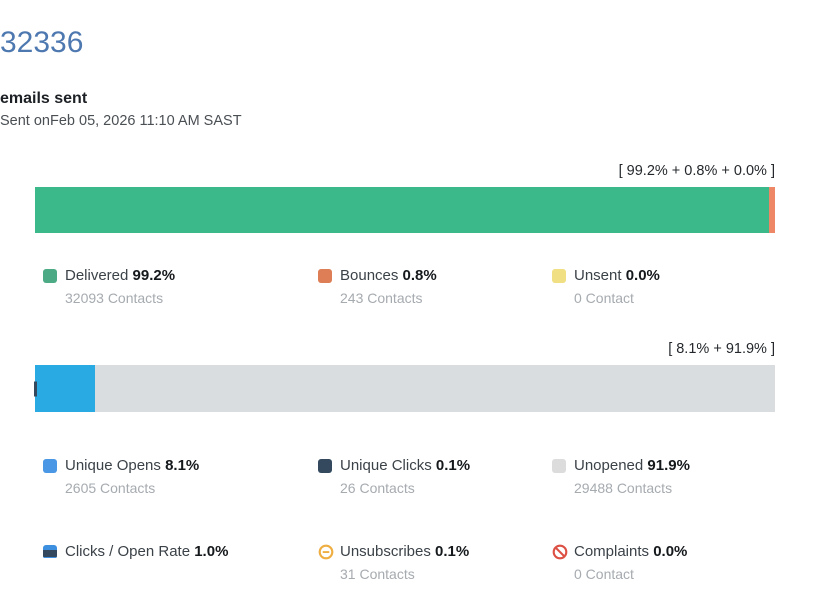 This screenshot has width=825, height=611. Describe the element at coordinates (386, 465) in the screenshot. I see `legend-label: Unique Clicks` at that location.